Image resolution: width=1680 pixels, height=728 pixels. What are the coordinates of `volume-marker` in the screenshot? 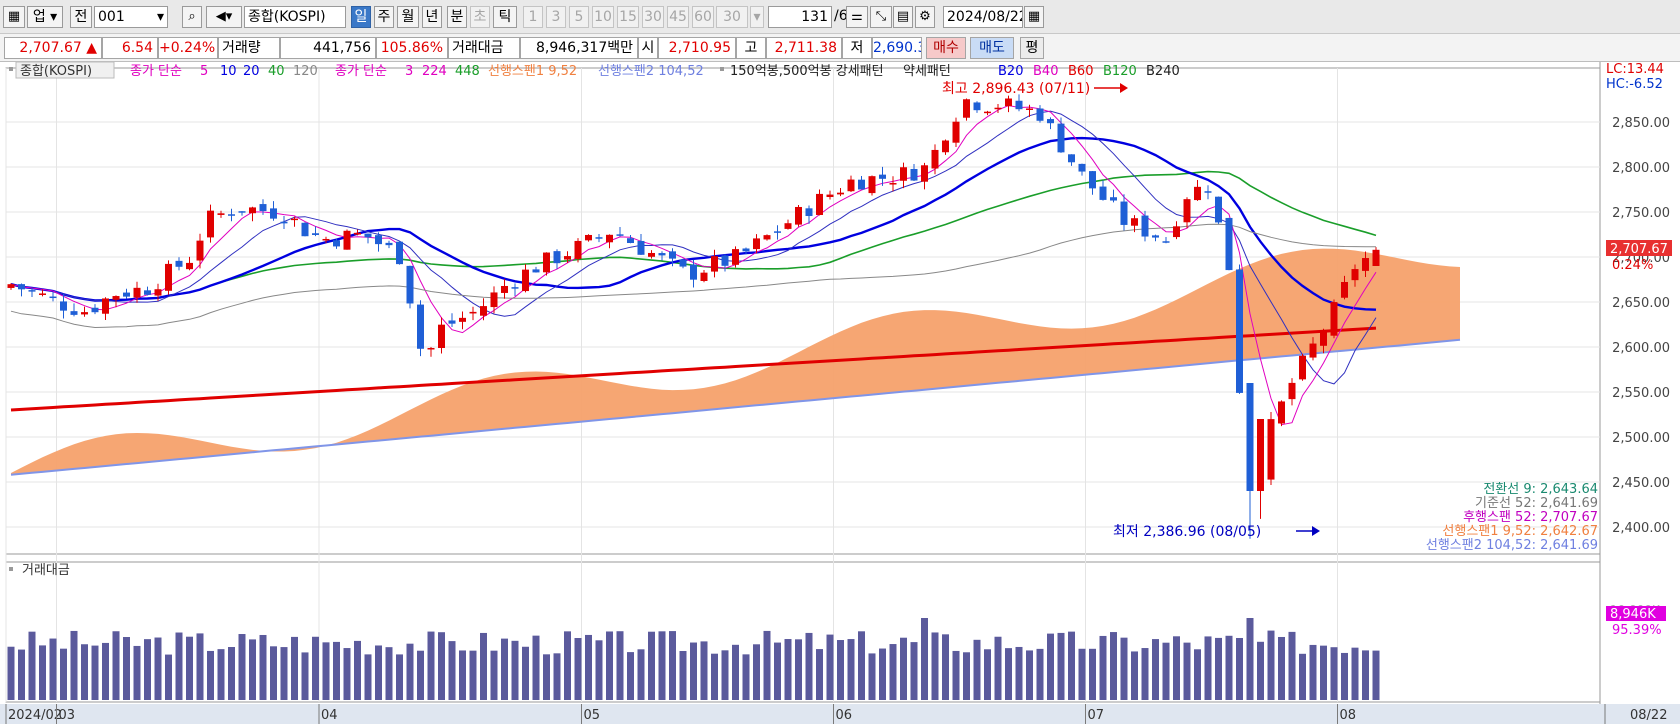 It's located at (11, 569).